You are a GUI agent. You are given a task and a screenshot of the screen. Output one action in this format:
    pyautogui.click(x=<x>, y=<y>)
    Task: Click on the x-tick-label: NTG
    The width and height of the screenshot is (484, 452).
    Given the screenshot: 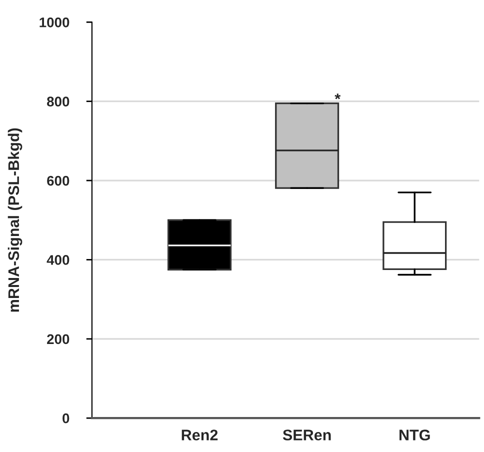 What is the action you would take?
    pyautogui.click(x=415, y=435)
    